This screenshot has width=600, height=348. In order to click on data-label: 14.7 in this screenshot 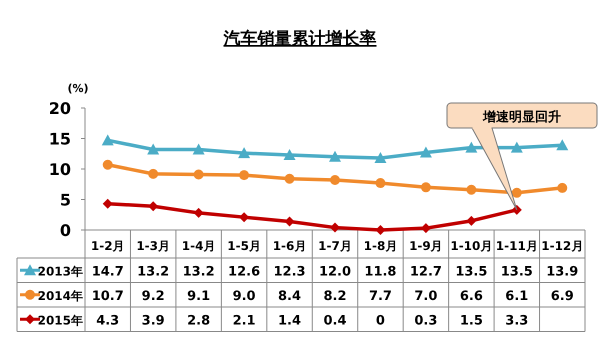, I will do `click(108, 272)`.